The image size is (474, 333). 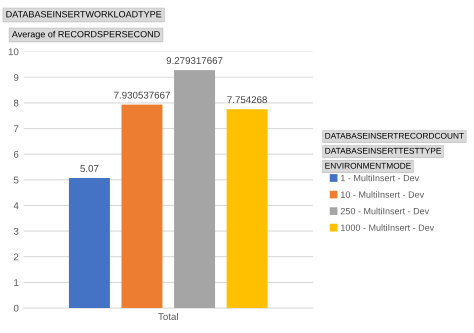 I want to click on y-tick-label: 2, so click(x=16, y=256).